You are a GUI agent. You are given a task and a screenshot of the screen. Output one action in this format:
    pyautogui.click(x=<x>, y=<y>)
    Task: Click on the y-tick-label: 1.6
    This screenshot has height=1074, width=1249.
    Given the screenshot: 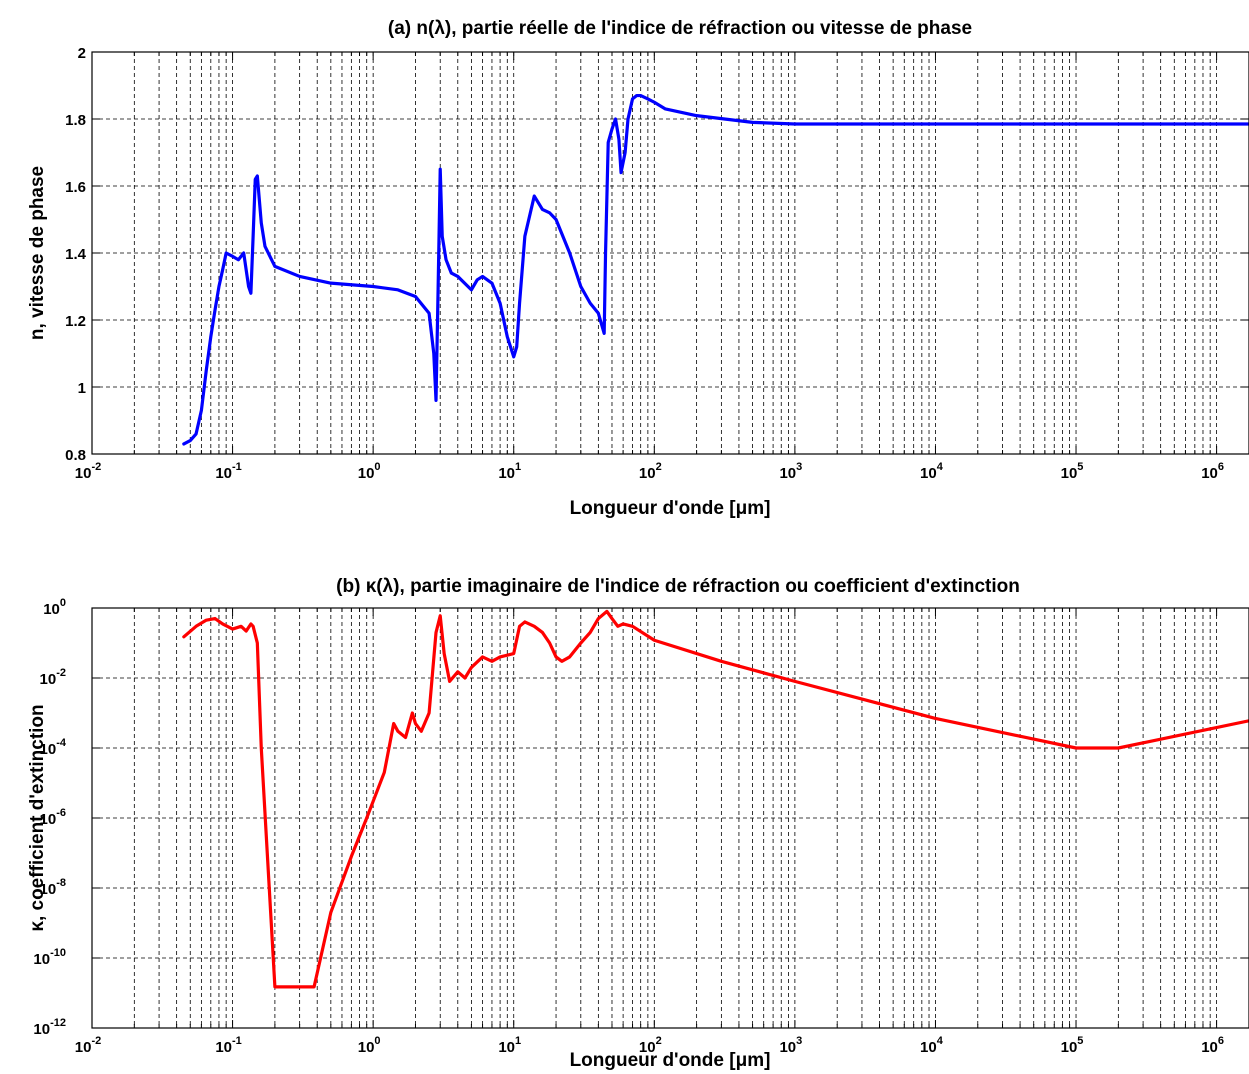 What is the action you would take?
    pyautogui.click(x=75, y=187)
    